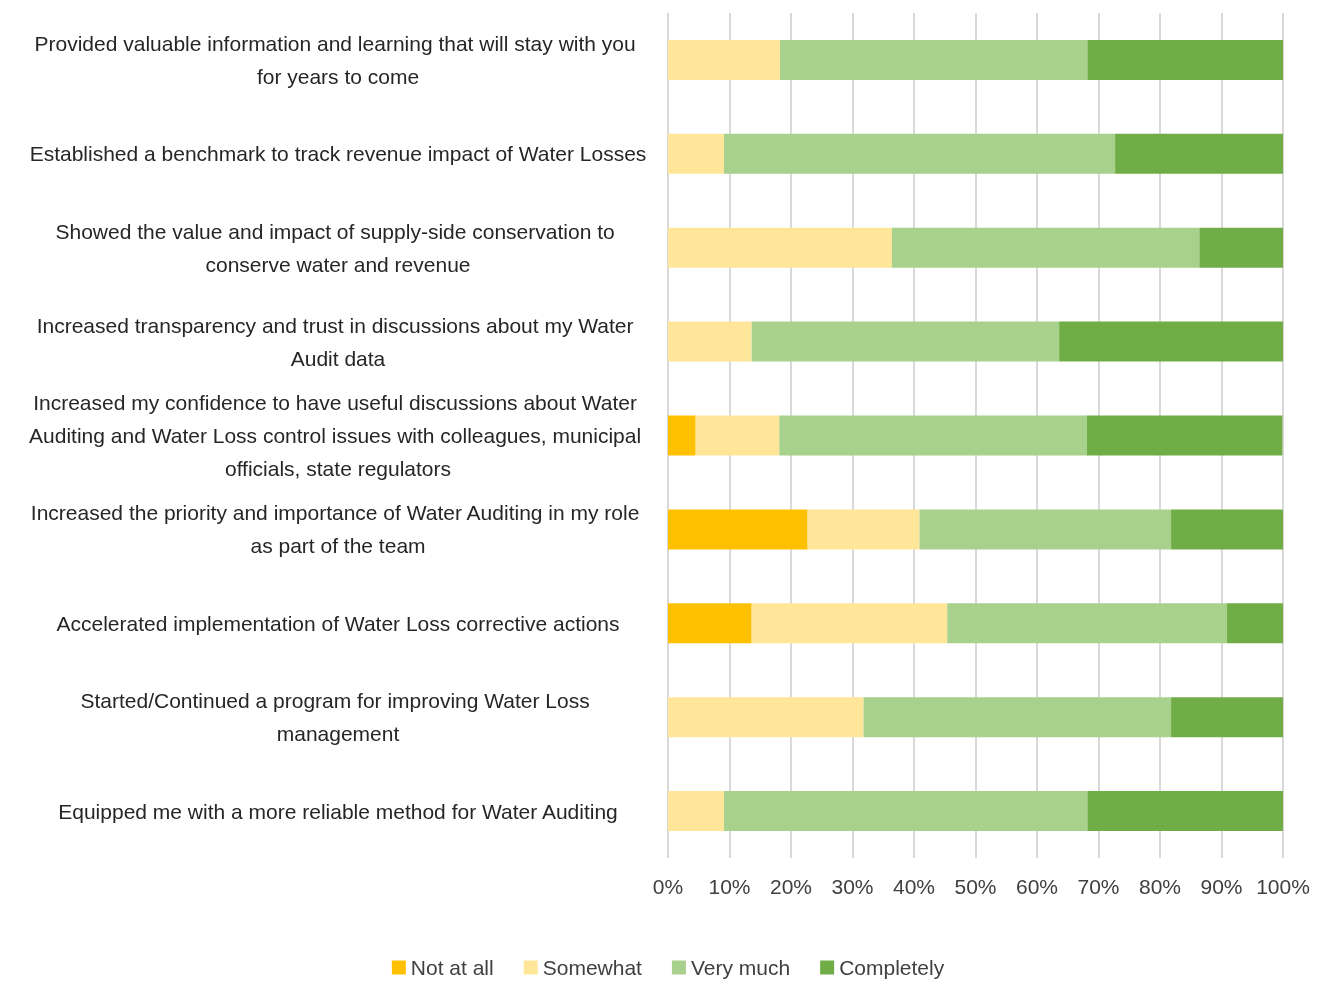 This screenshot has width=1336, height=996. Describe the element at coordinates (338, 529) in the screenshot. I see `y-tick-label: Increased the priority and importance of Water Auditing in my role as part of the team` at that location.